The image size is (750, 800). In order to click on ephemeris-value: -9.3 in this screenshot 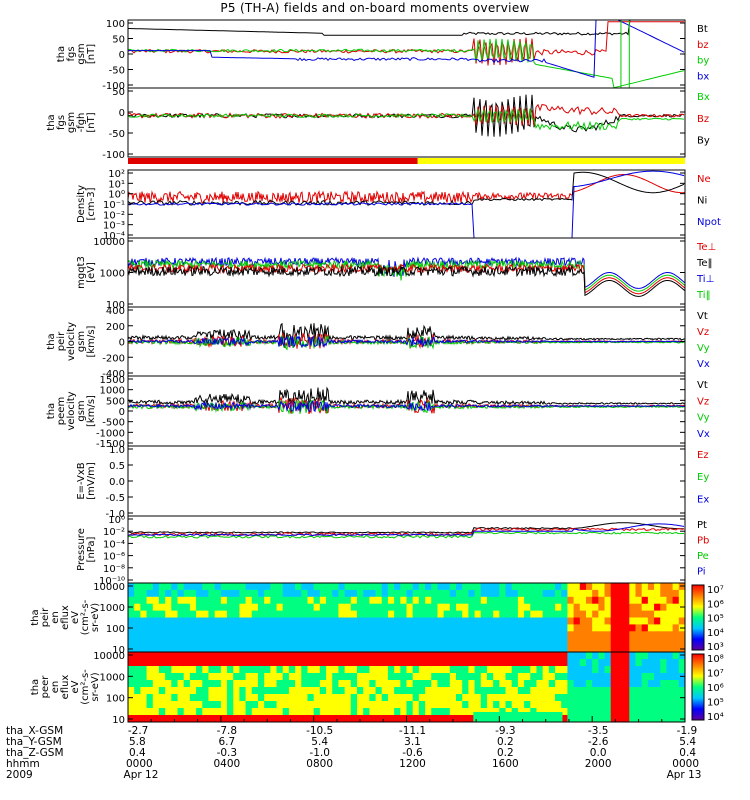, I will do `click(505, 731)`.